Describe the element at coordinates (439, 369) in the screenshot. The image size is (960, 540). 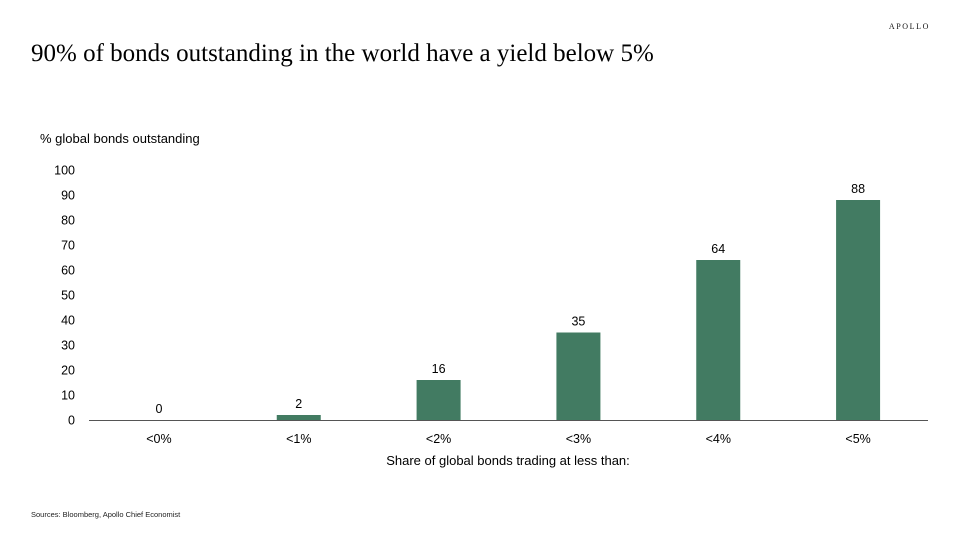
I see `data-label: 16` at that location.